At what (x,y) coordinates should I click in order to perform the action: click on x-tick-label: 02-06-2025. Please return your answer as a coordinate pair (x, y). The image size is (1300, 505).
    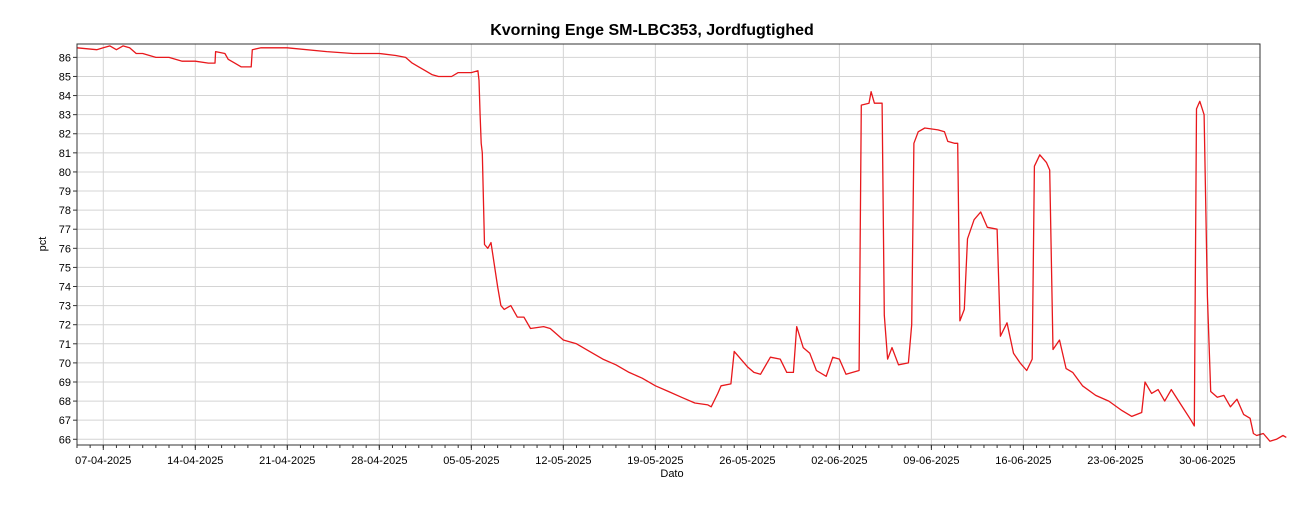
    Looking at the image, I should click on (839, 461).